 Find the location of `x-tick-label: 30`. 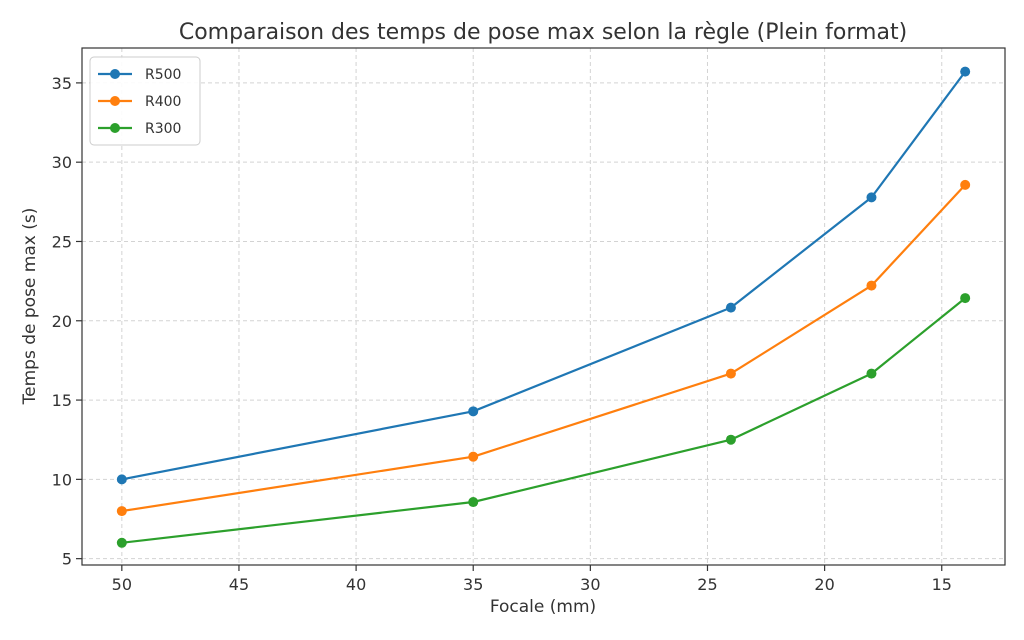

x-tick-label: 30 is located at coordinates (590, 584).